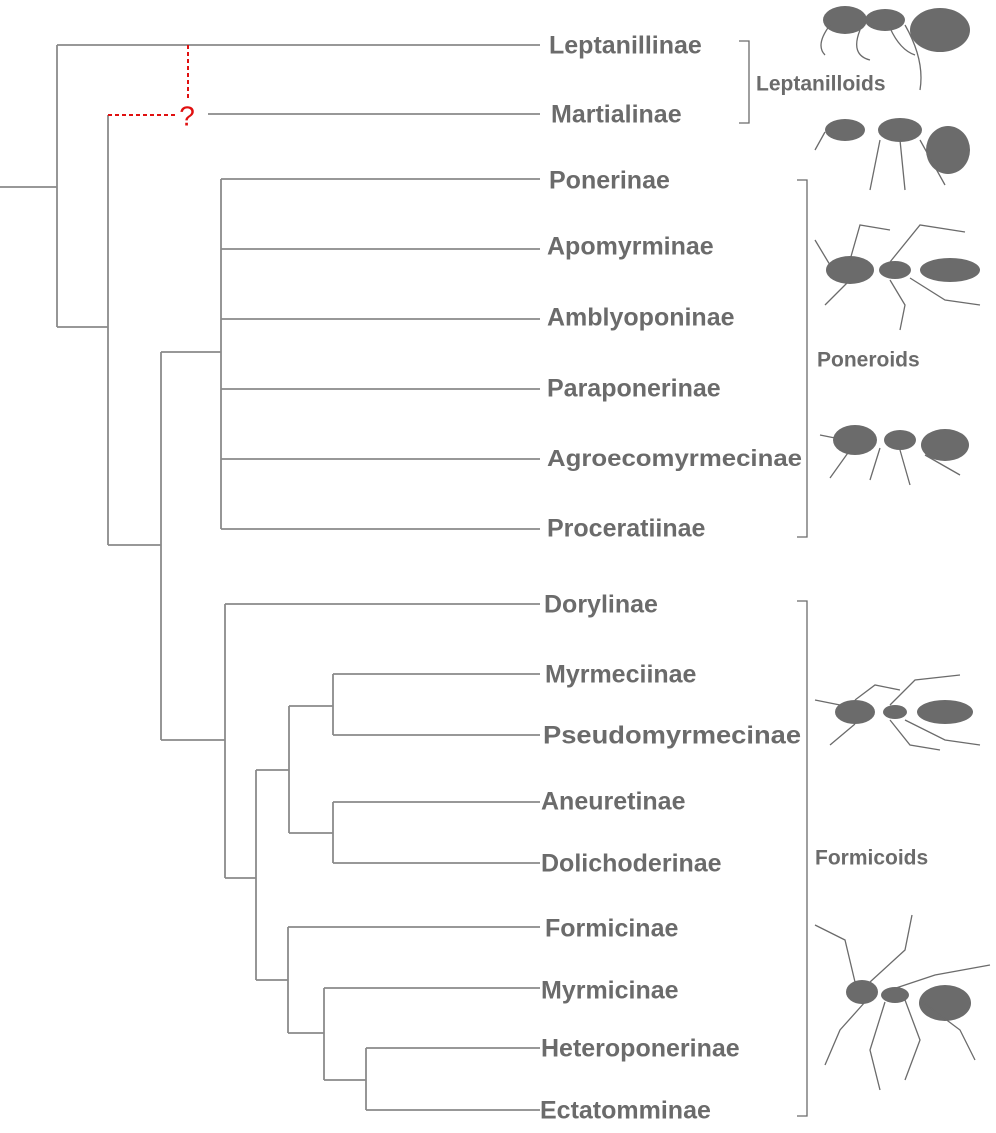 This screenshot has height=1133, width=996. What do you see at coordinates (640, 1049) in the screenshot?
I see `taxon-label: Heteroponerinae` at bounding box center [640, 1049].